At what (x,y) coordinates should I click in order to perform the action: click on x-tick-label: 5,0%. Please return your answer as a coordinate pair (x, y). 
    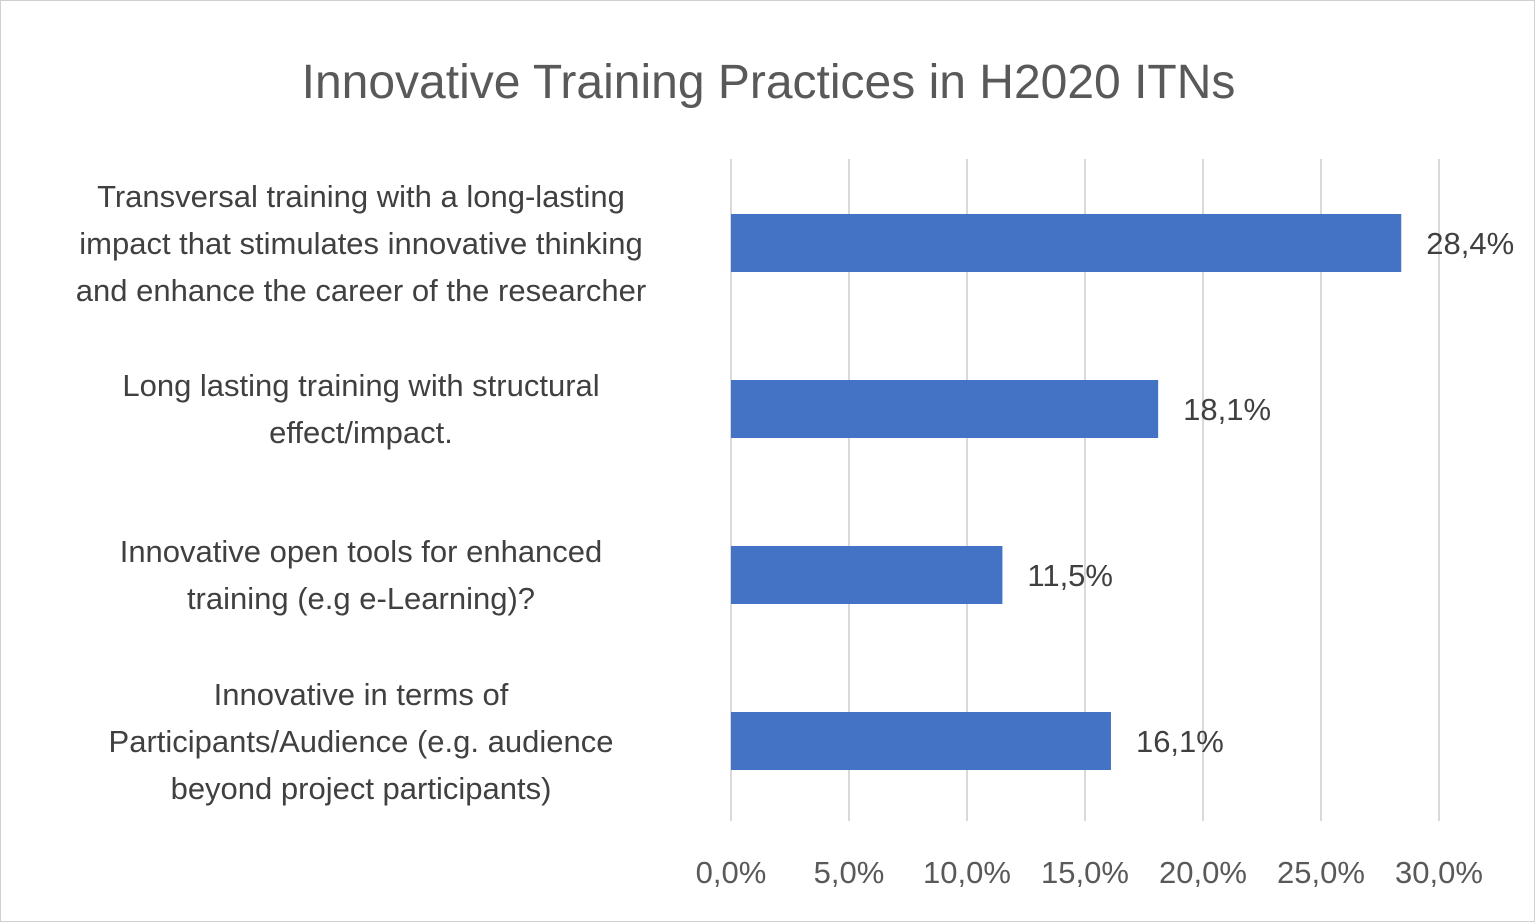
    Looking at the image, I should click on (849, 872).